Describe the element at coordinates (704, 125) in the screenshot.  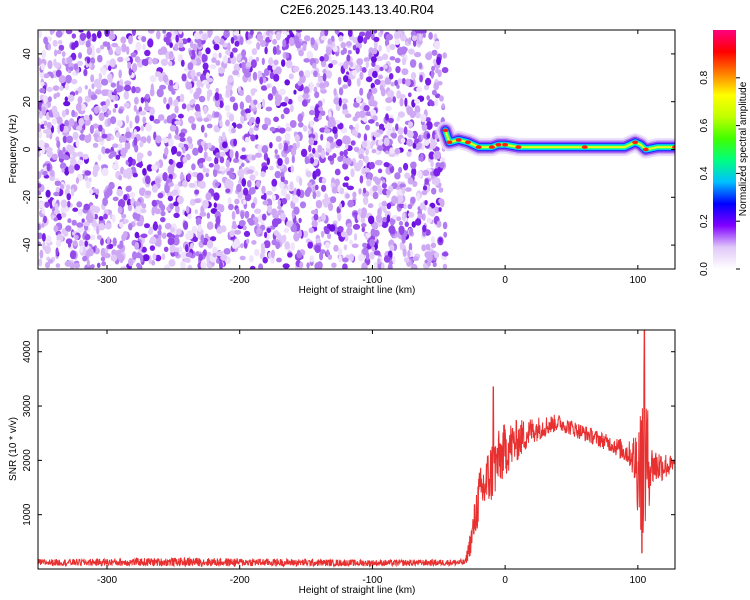
I see `colorbar-tick-label: 0.6` at that location.